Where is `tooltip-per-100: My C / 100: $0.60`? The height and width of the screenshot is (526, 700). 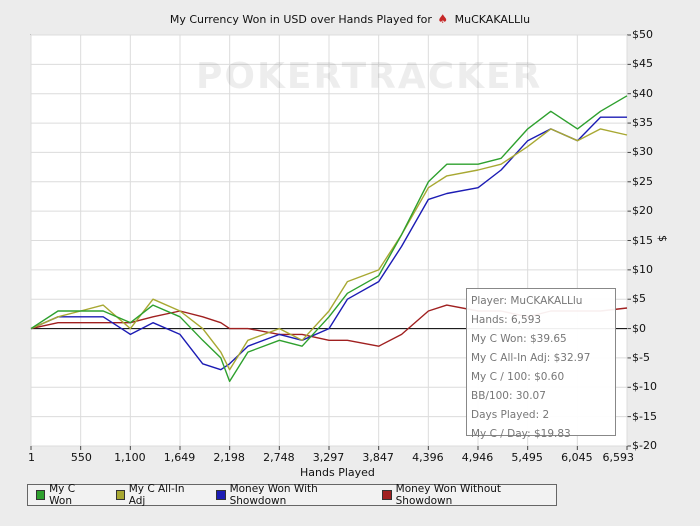
tooltip-per-100: My C / 100: $0.60 is located at coordinates (518, 377).